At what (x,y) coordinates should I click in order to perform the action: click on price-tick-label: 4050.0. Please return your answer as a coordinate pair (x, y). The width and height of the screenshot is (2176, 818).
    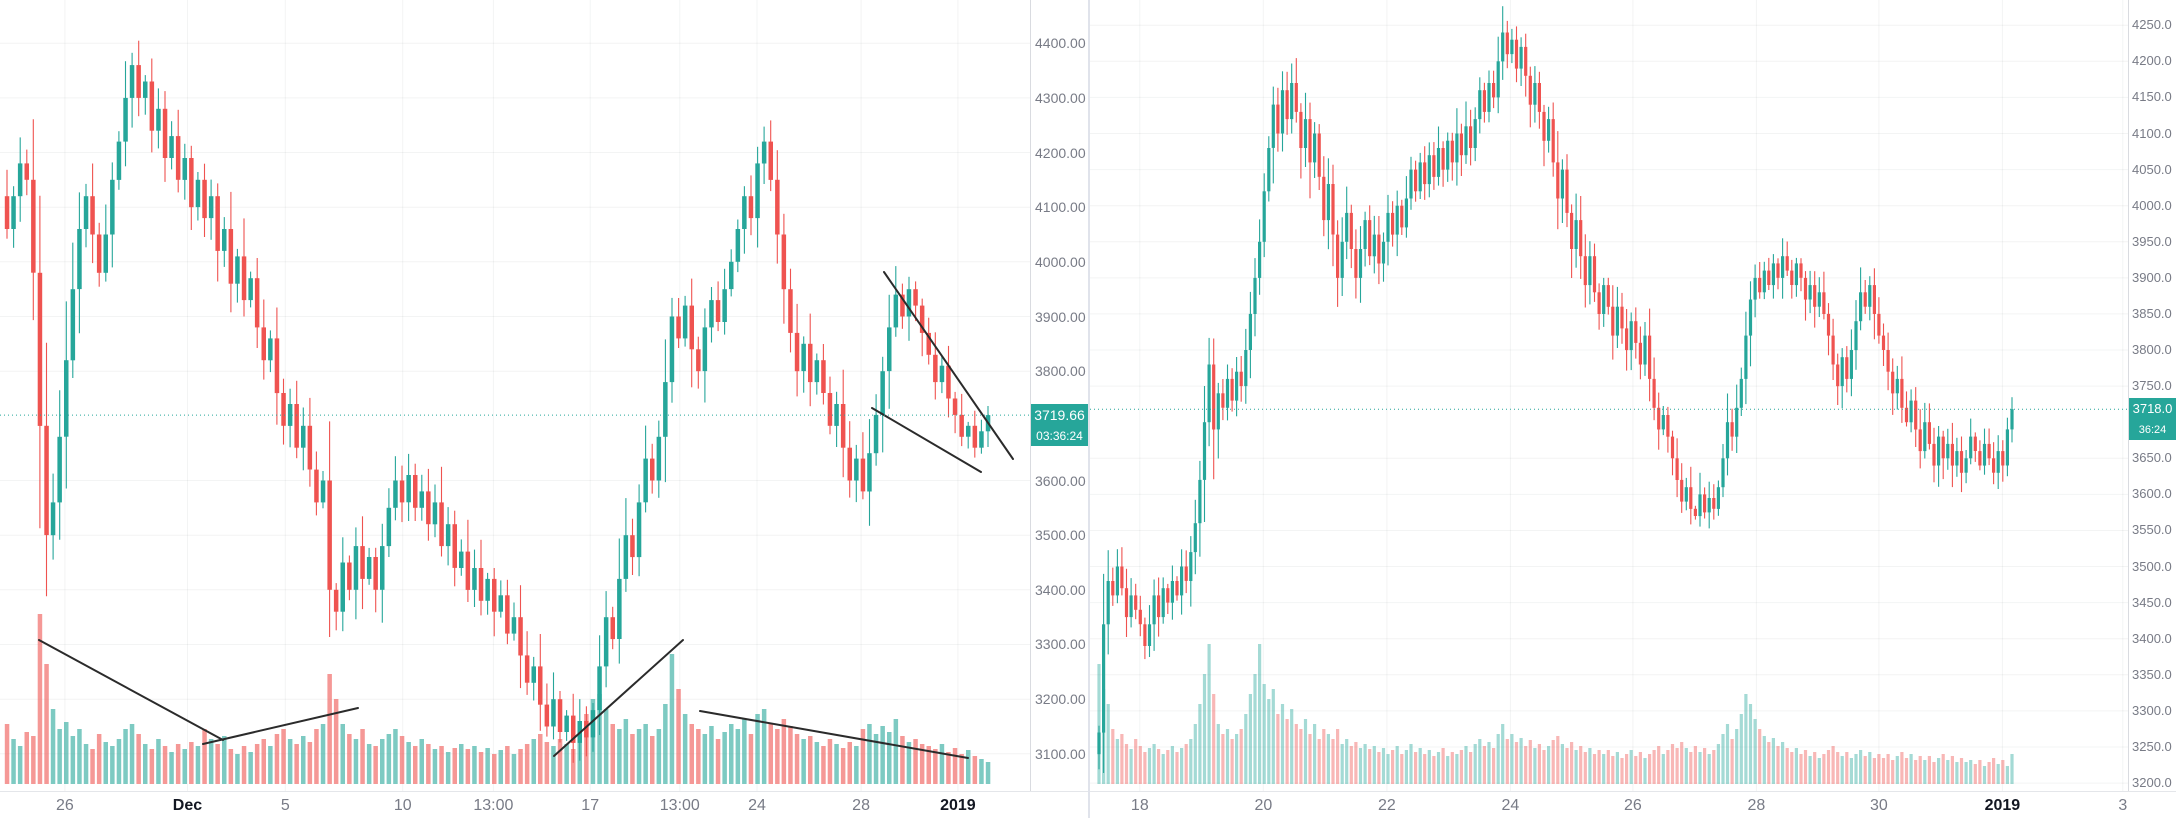
    Looking at the image, I should click on (2152, 169).